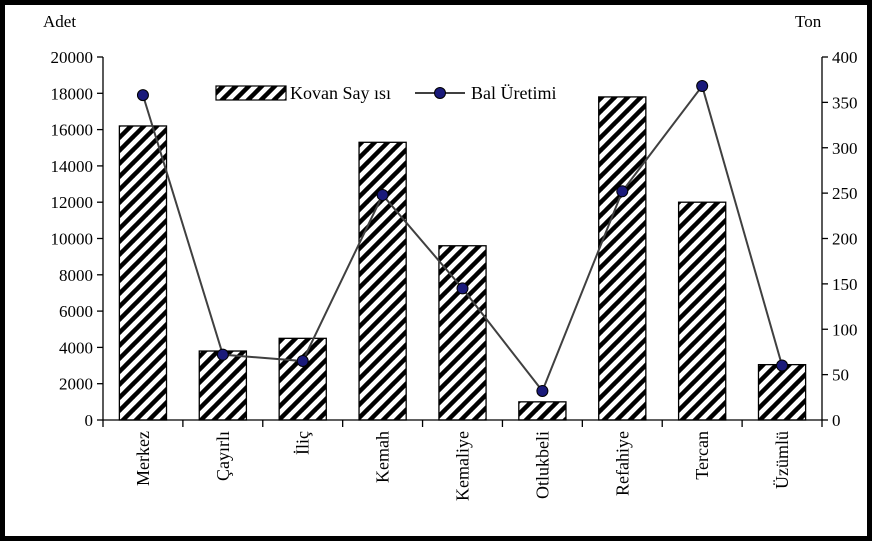 The width and height of the screenshot is (872, 546). Describe the element at coordinates (782, 460) in the screenshot. I see `x-axis-category-label: Üzümlü` at that location.